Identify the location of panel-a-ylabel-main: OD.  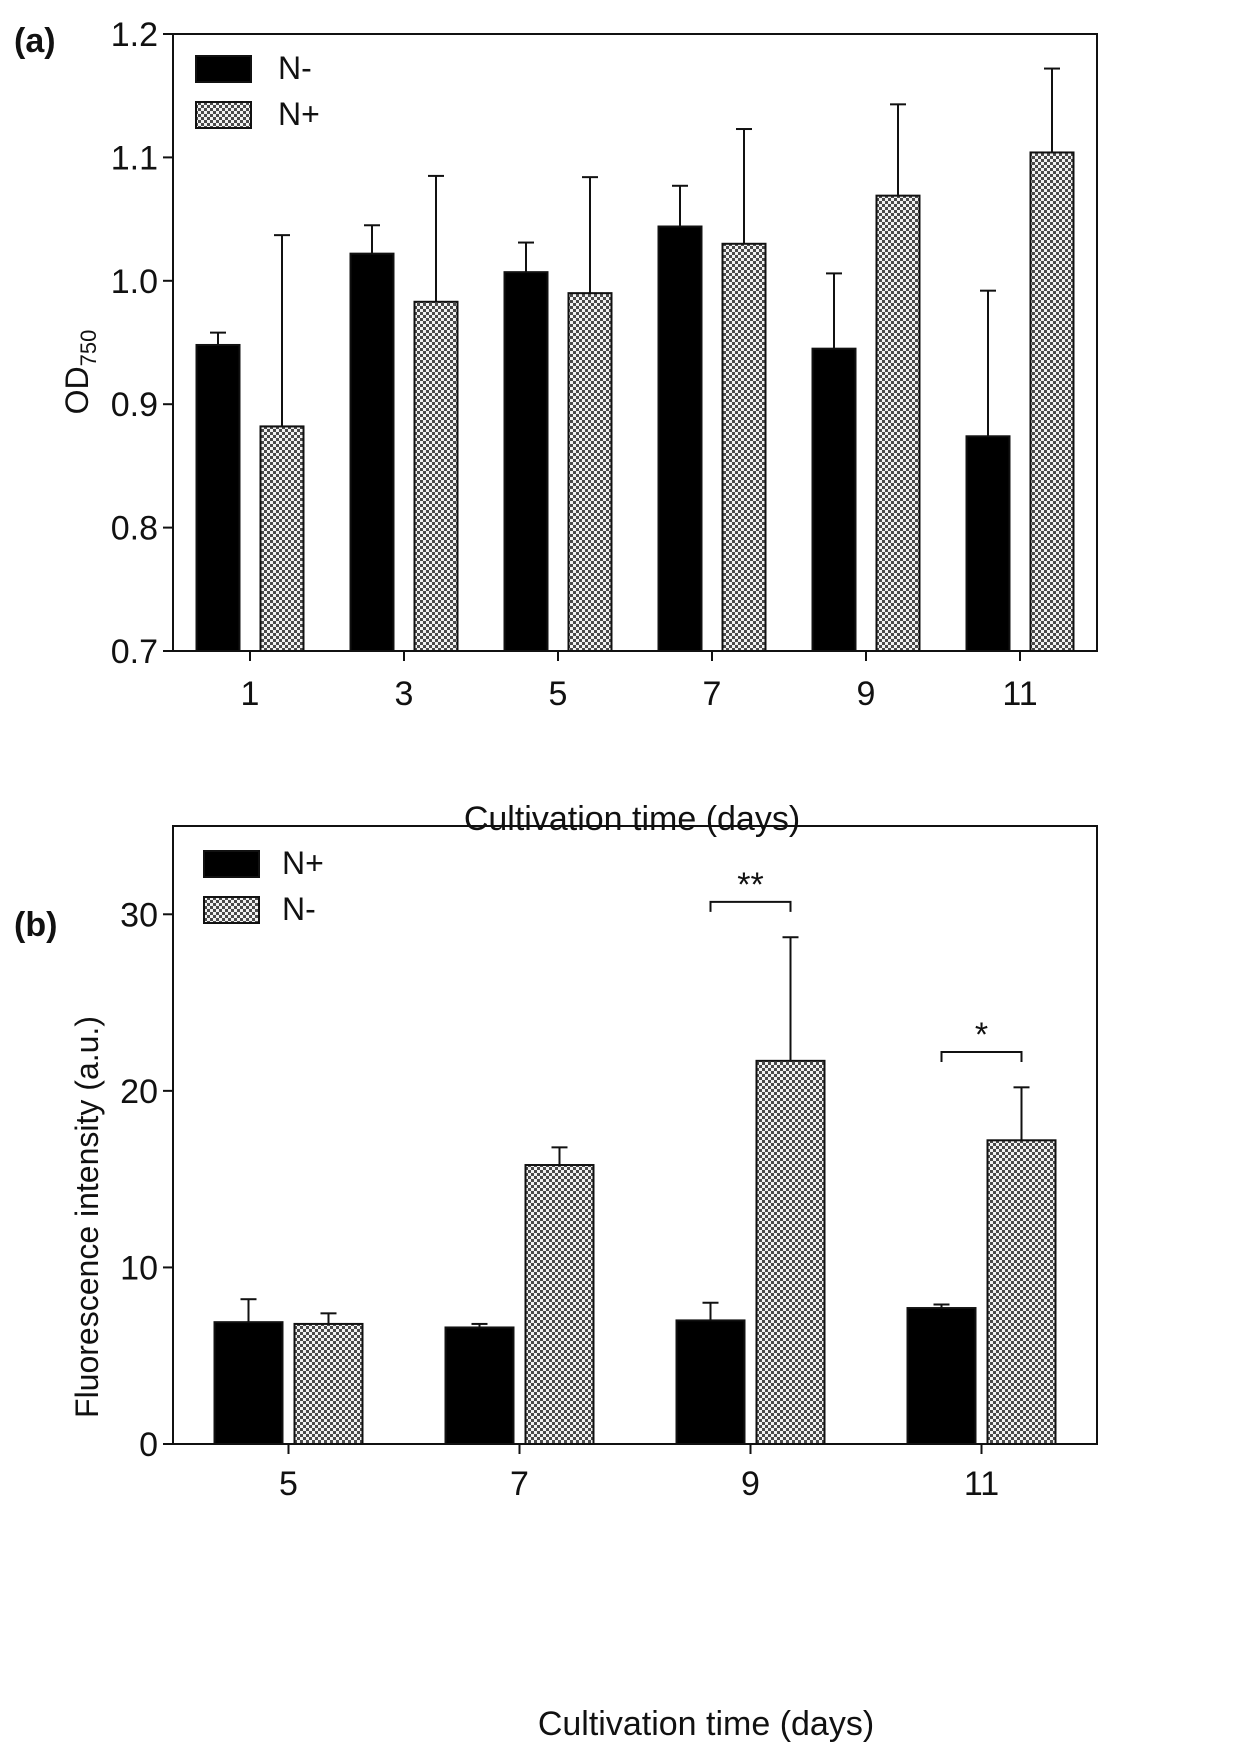
(77, 390).